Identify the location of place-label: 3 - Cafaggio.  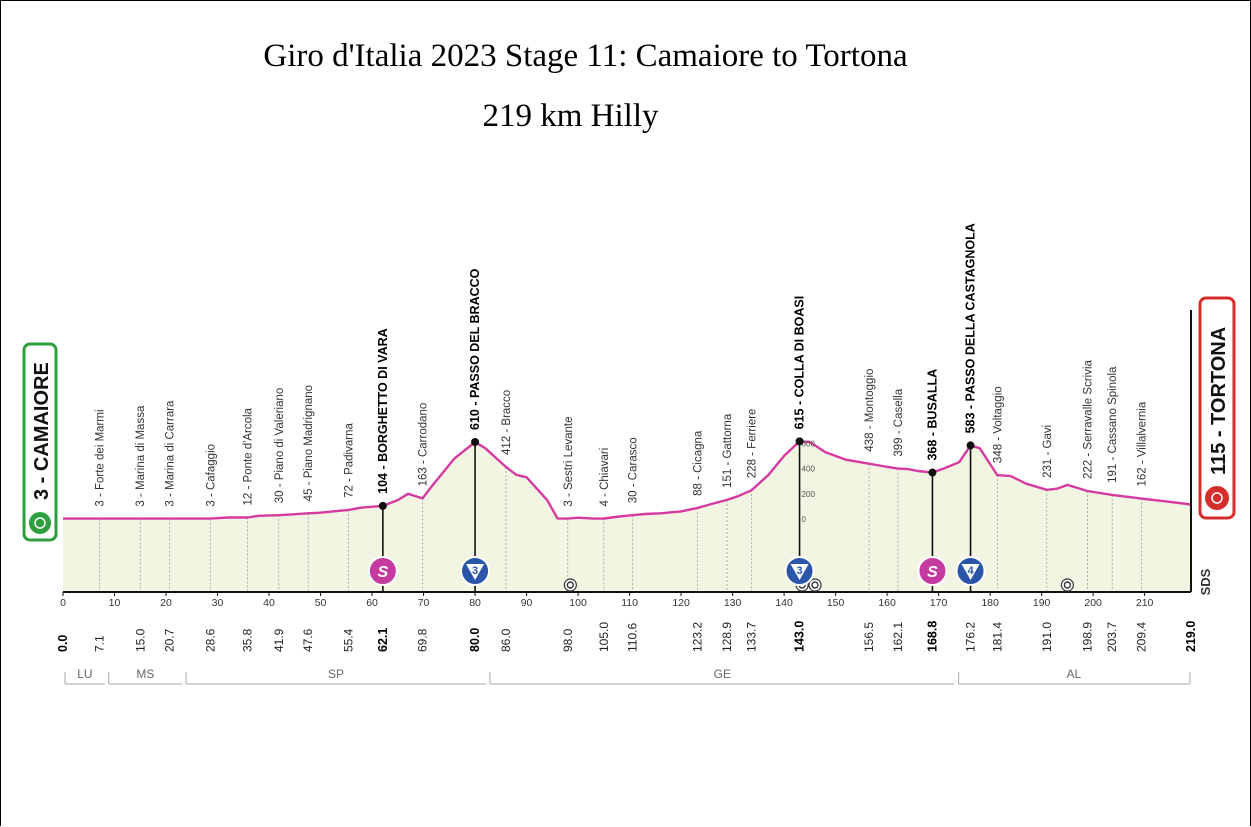
(211, 475).